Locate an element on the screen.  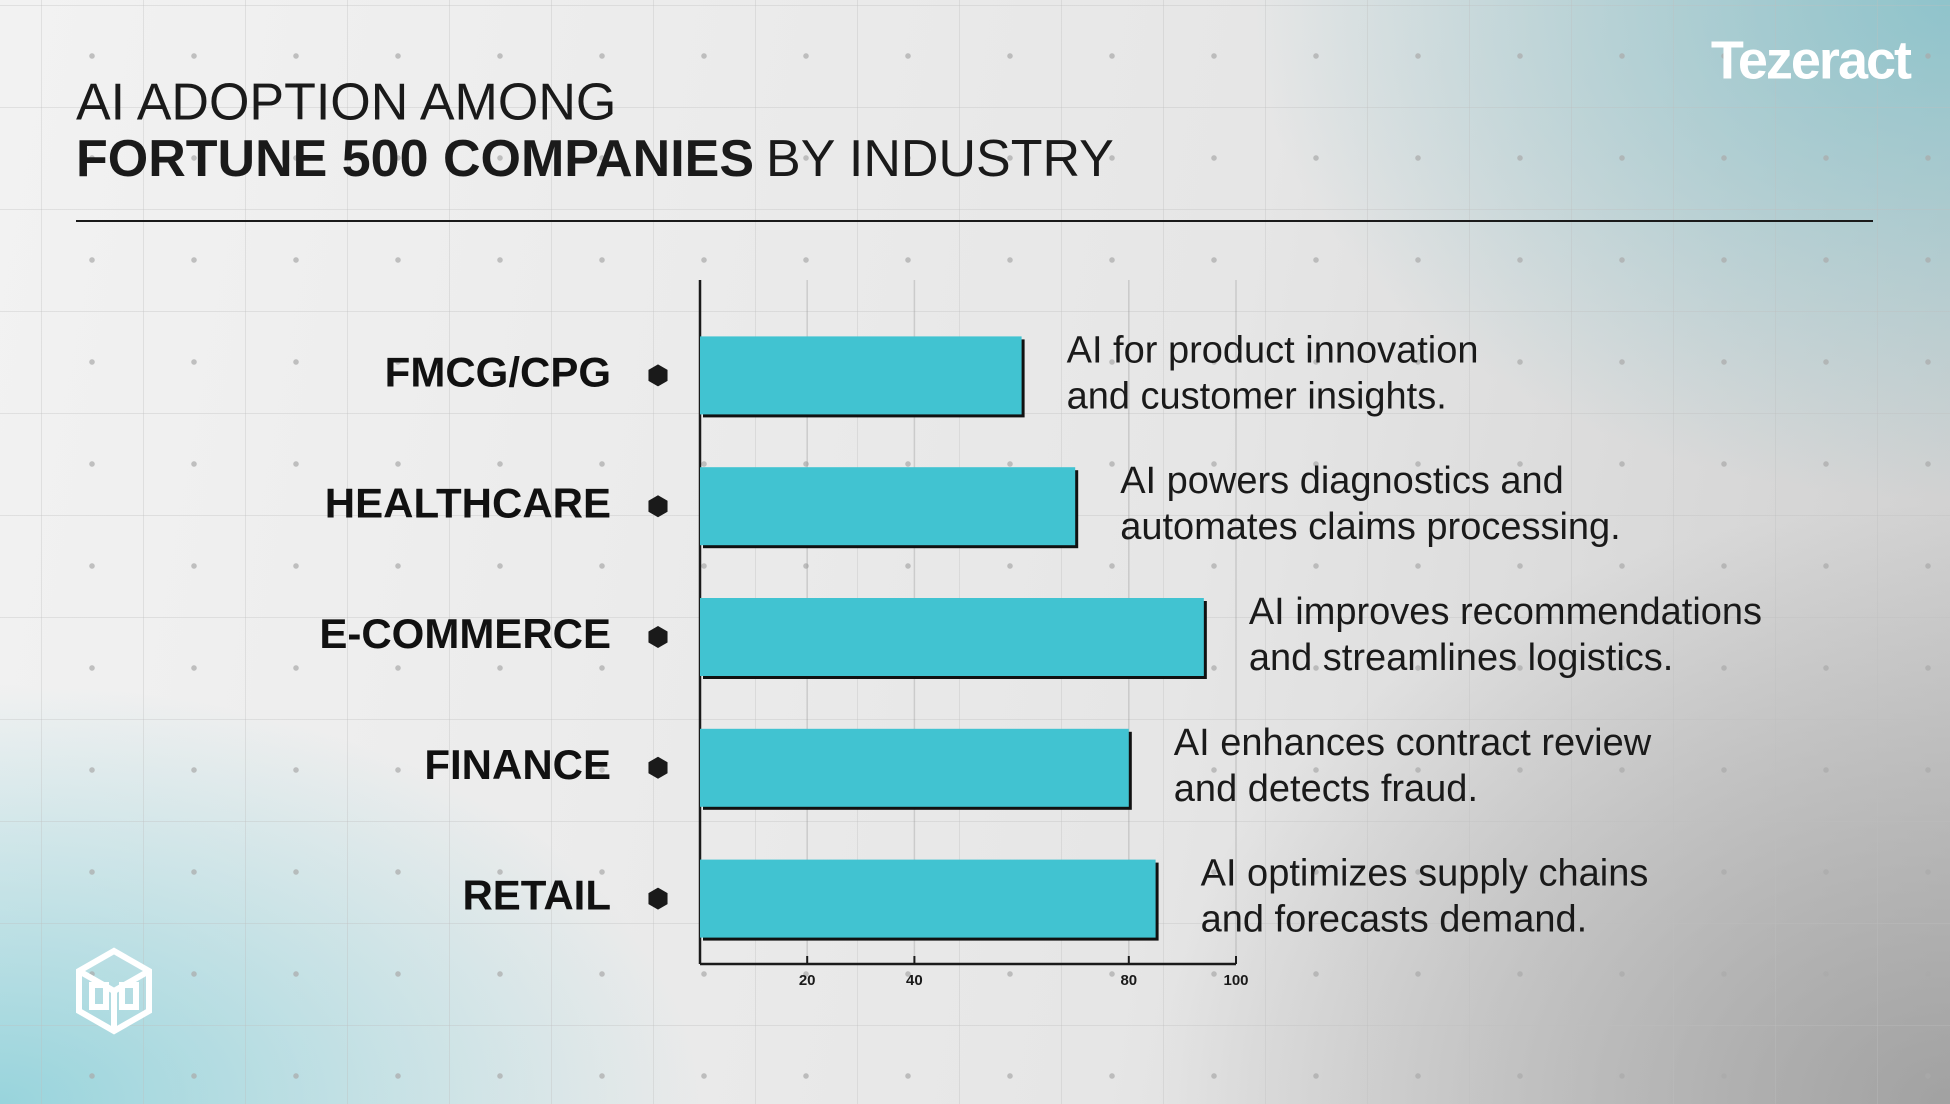
chart-title: AI ADOPTION AMONG is located at coordinates (346, 103).